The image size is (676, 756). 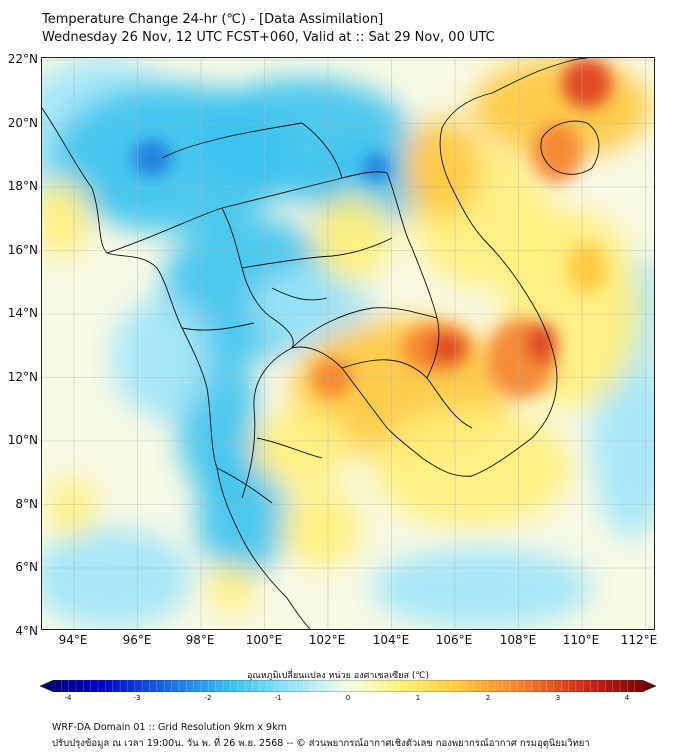 What do you see at coordinates (68, 698) in the screenshot?
I see `colorbar-tick: -4` at bounding box center [68, 698].